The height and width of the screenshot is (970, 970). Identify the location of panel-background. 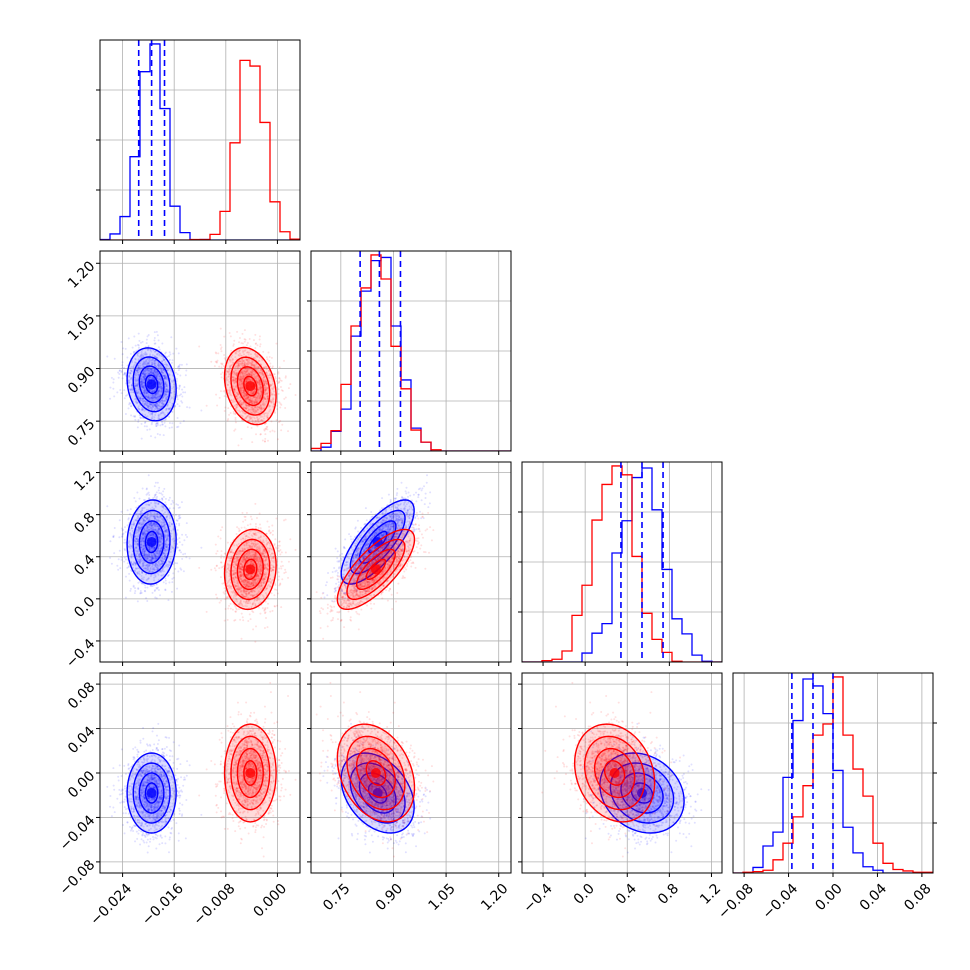
(200, 351).